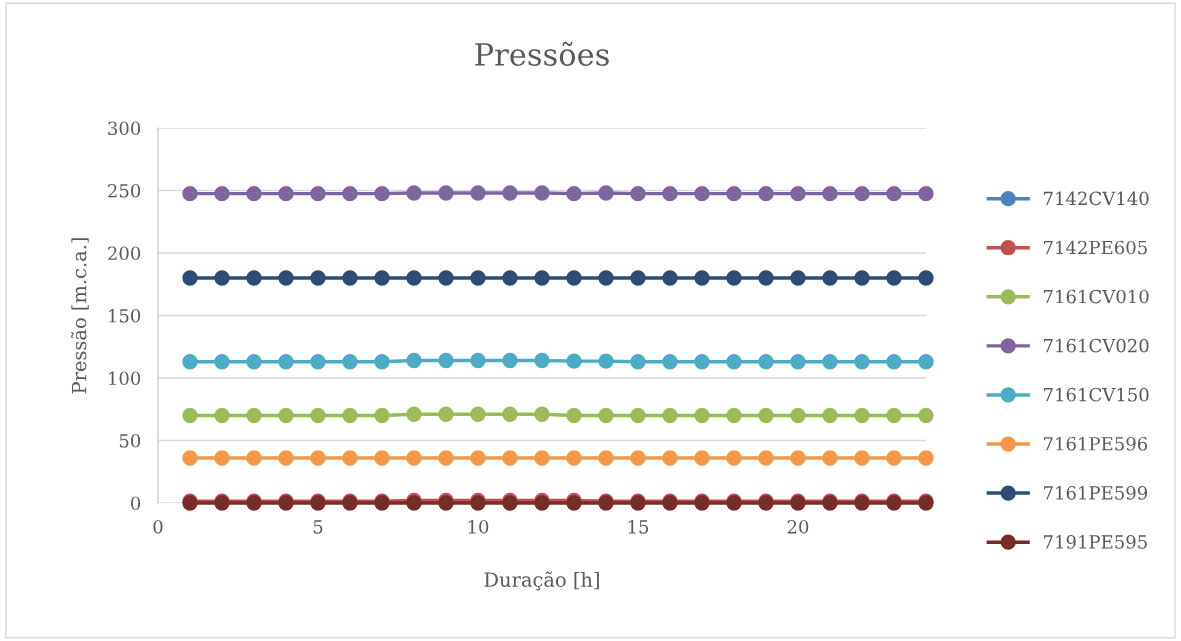 The image size is (1181, 641). What do you see at coordinates (478, 526) in the screenshot?
I see `x-tick-label: 10` at bounding box center [478, 526].